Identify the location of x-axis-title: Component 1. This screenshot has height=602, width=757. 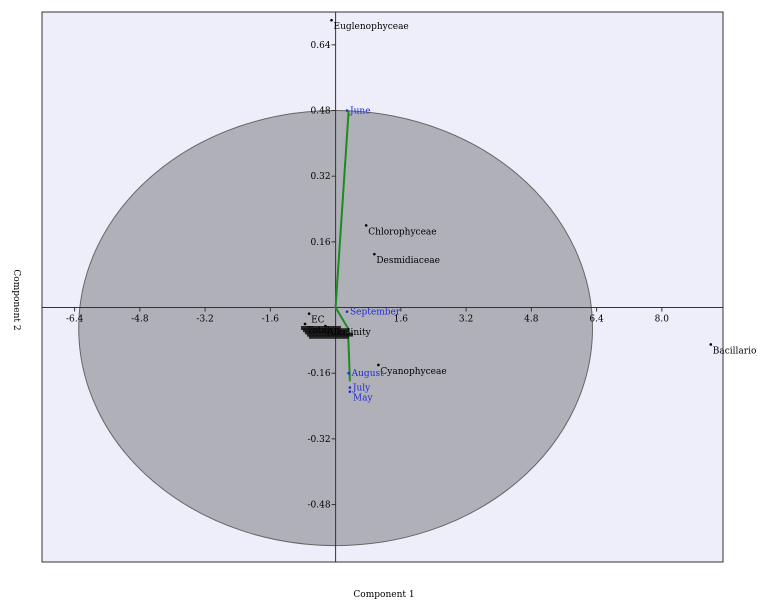
(383, 595).